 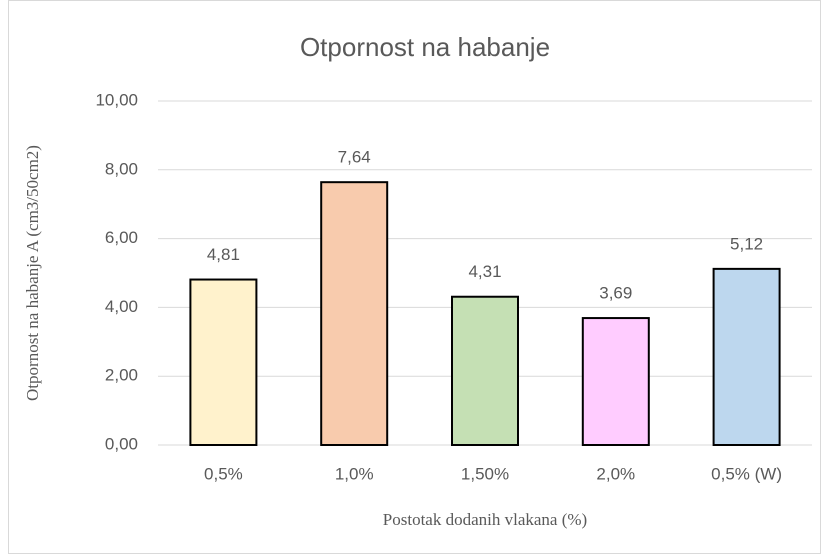 What do you see at coordinates (121, 306) in the screenshot?
I see `y-tick-label: 4,00` at bounding box center [121, 306].